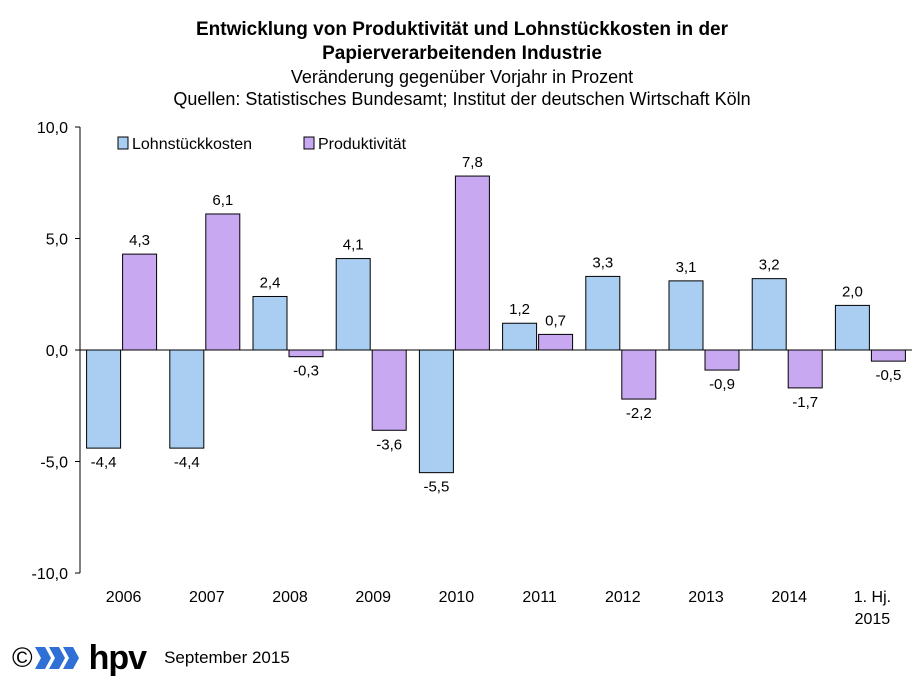  Describe the element at coordinates (207, 597) in the screenshot. I see `x-tick-label: 2007` at that location.